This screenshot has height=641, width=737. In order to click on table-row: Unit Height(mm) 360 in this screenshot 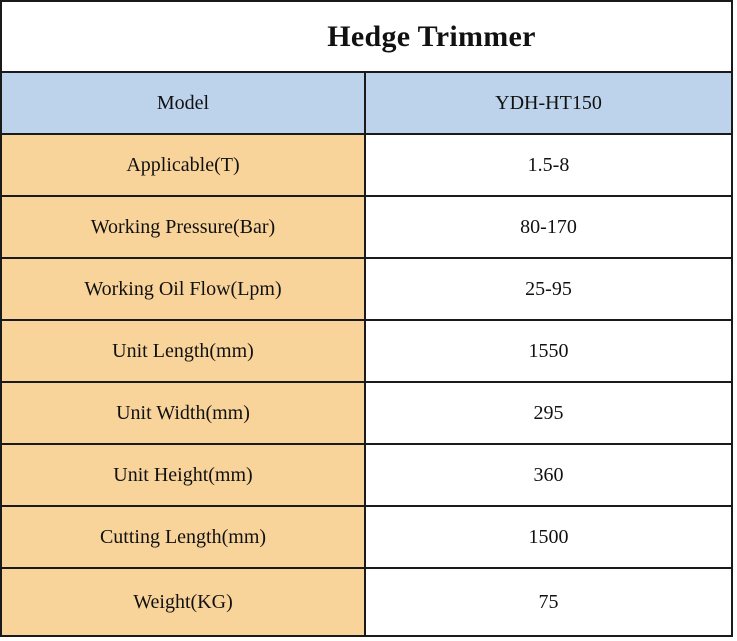, I will do `click(366, 476)`.